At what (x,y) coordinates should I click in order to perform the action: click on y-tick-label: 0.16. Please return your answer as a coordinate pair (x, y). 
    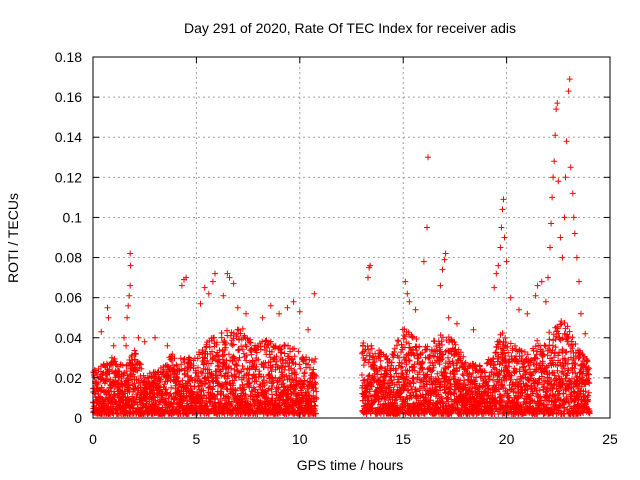
    Looking at the image, I should click on (68, 97).